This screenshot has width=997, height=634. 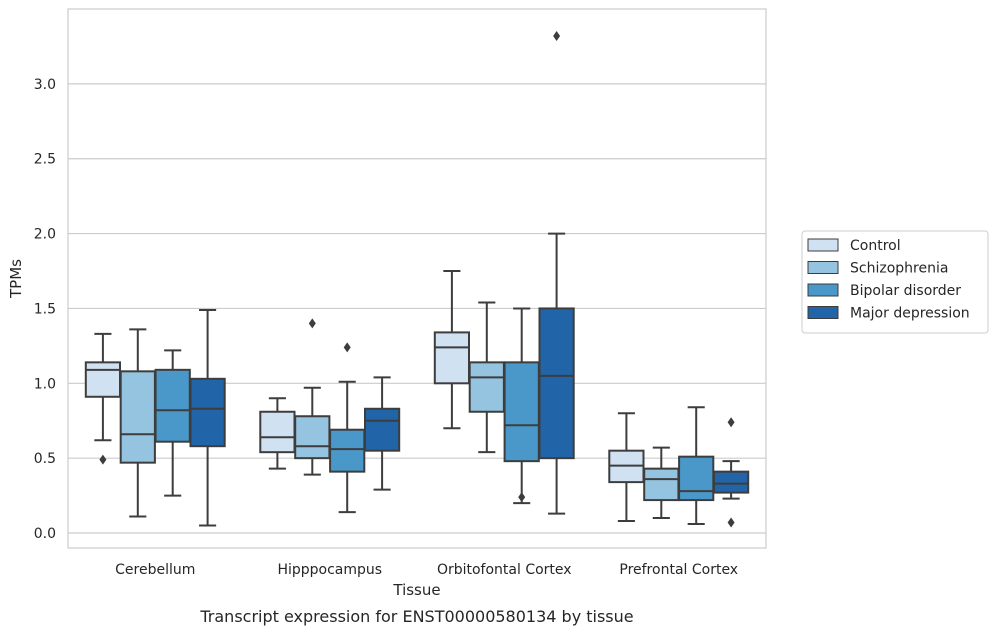 I want to click on y-tick-label: 1.0, so click(x=45, y=384).